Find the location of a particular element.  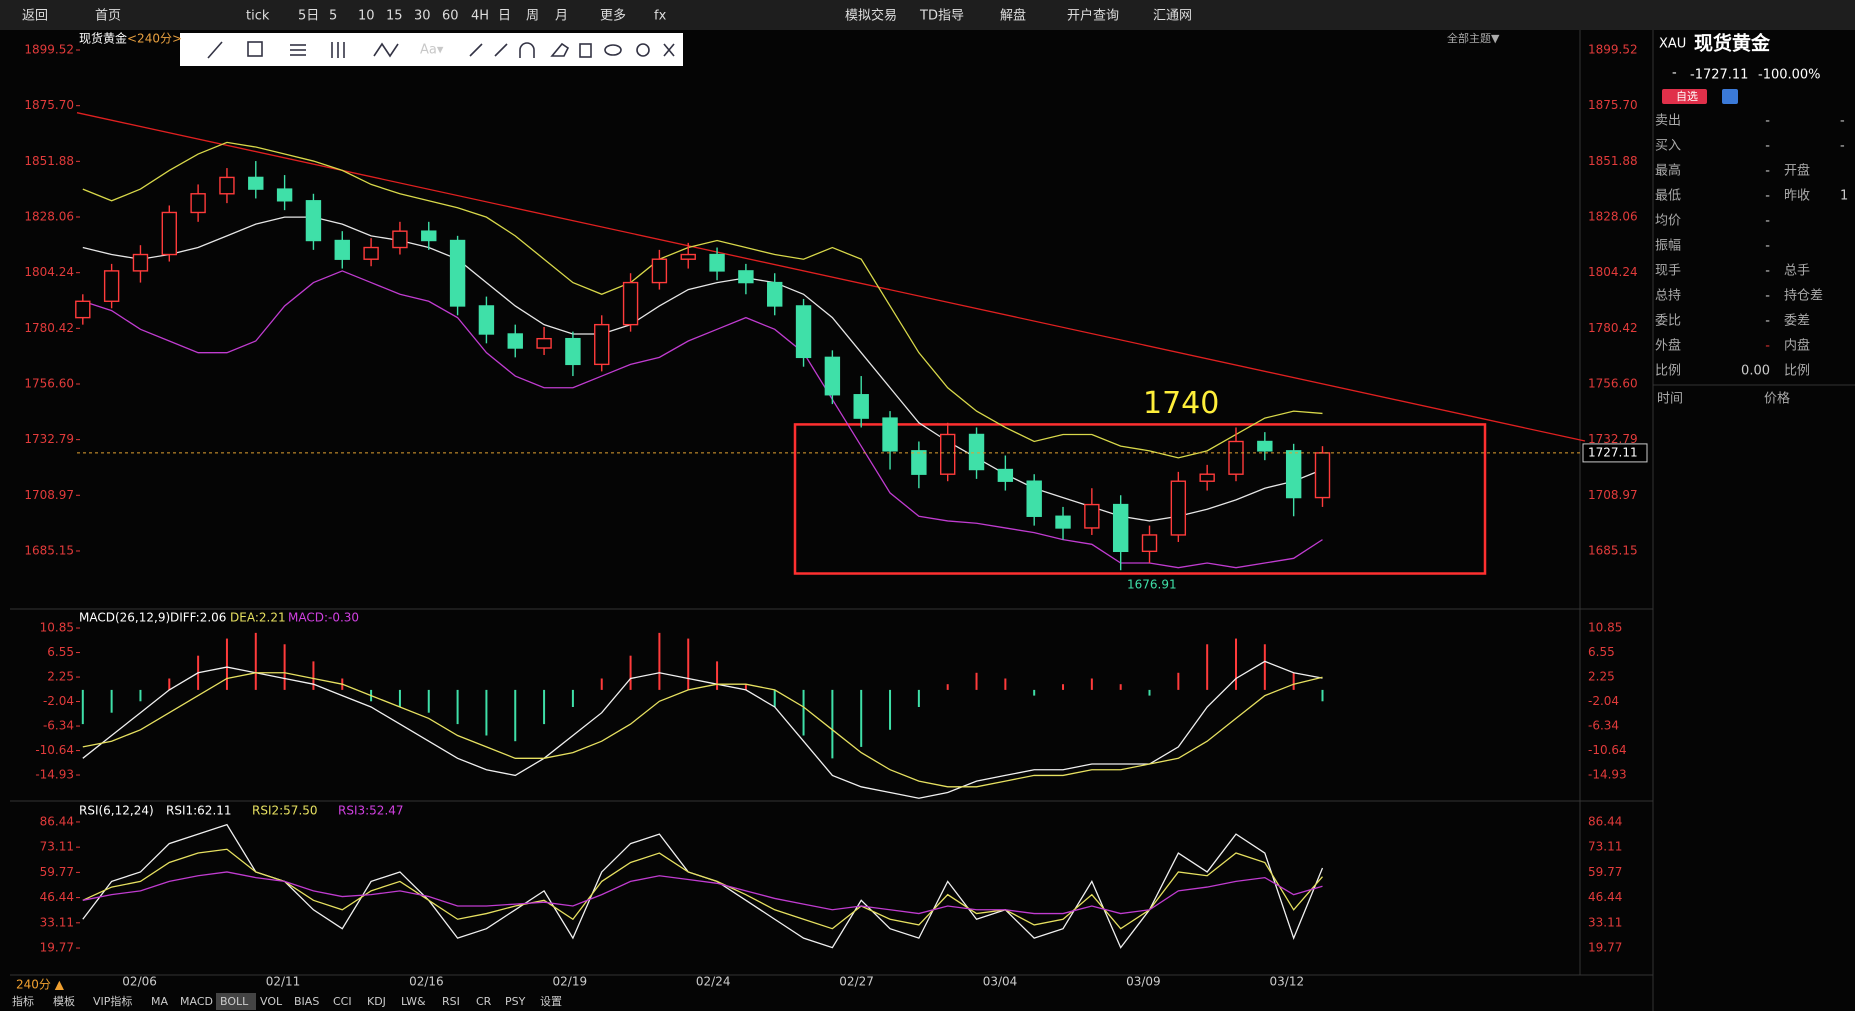

diff-line is located at coordinates (702, 729).